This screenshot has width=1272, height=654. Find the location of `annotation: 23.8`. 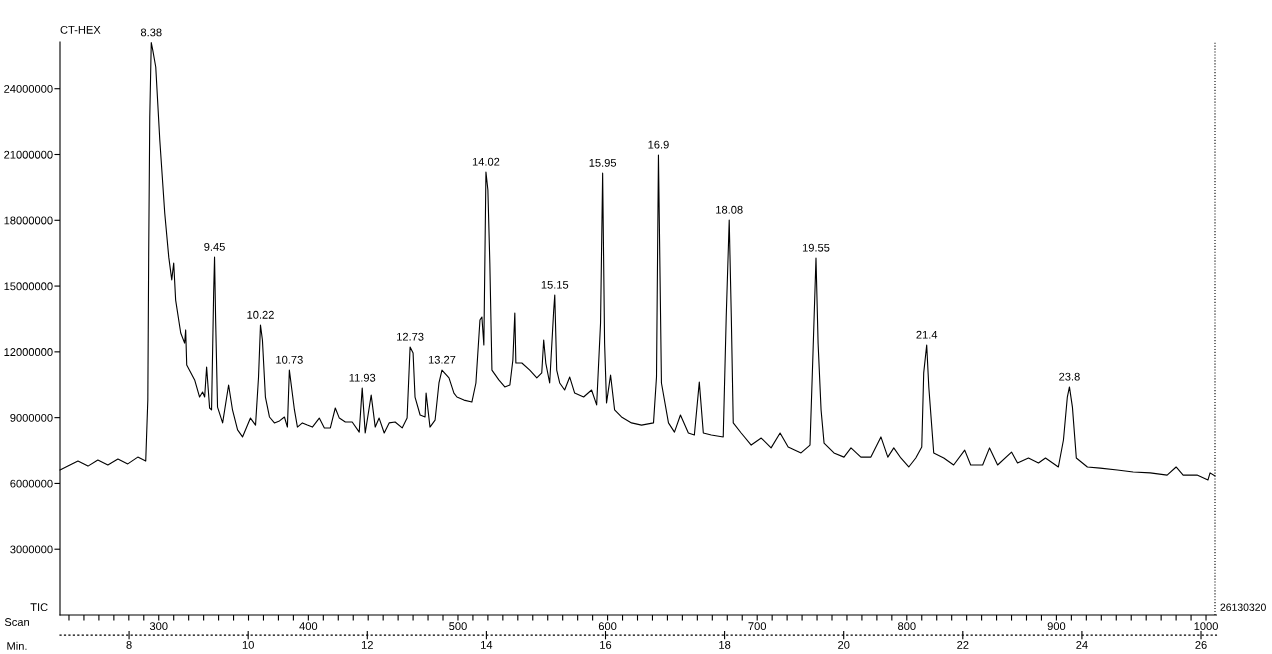

annotation: 23.8 is located at coordinates (1069, 376).